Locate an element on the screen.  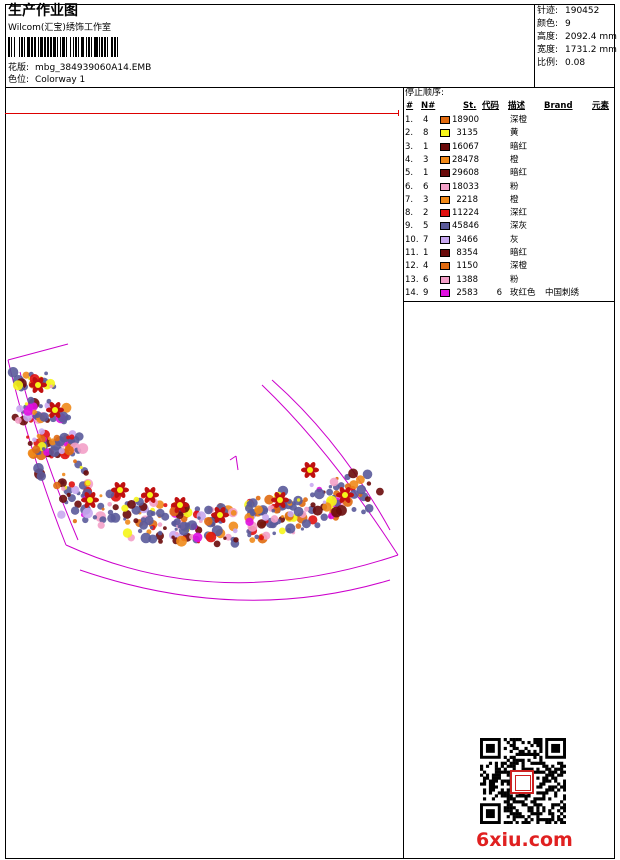
row-brand: 中国刺绣 is located at coordinates (562, 292).